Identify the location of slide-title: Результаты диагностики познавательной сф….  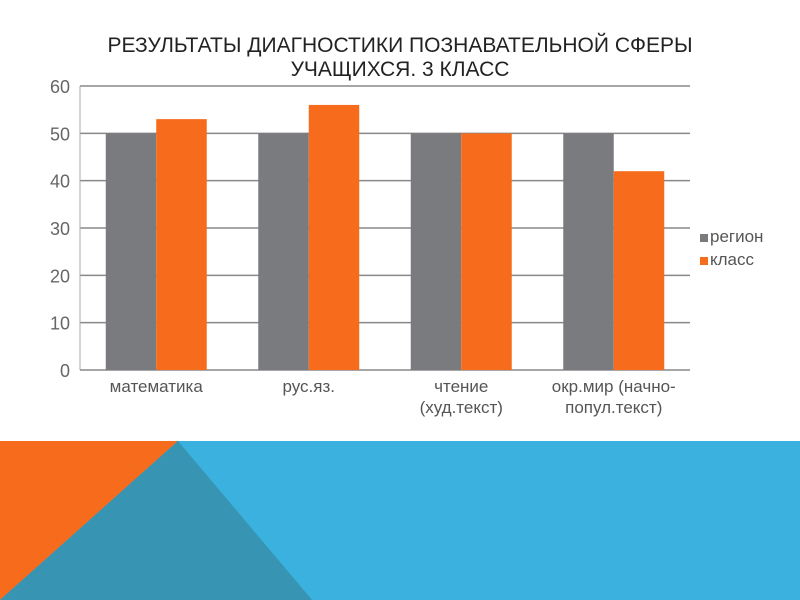
(400, 58).